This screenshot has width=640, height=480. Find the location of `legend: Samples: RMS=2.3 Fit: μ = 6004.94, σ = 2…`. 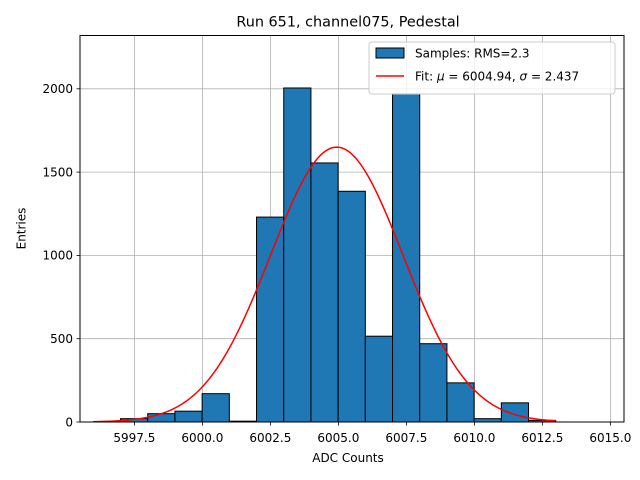

legend: Samples: RMS=2.3 Fit: μ = 6004.94, σ = 2… is located at coordinates (492, 68).